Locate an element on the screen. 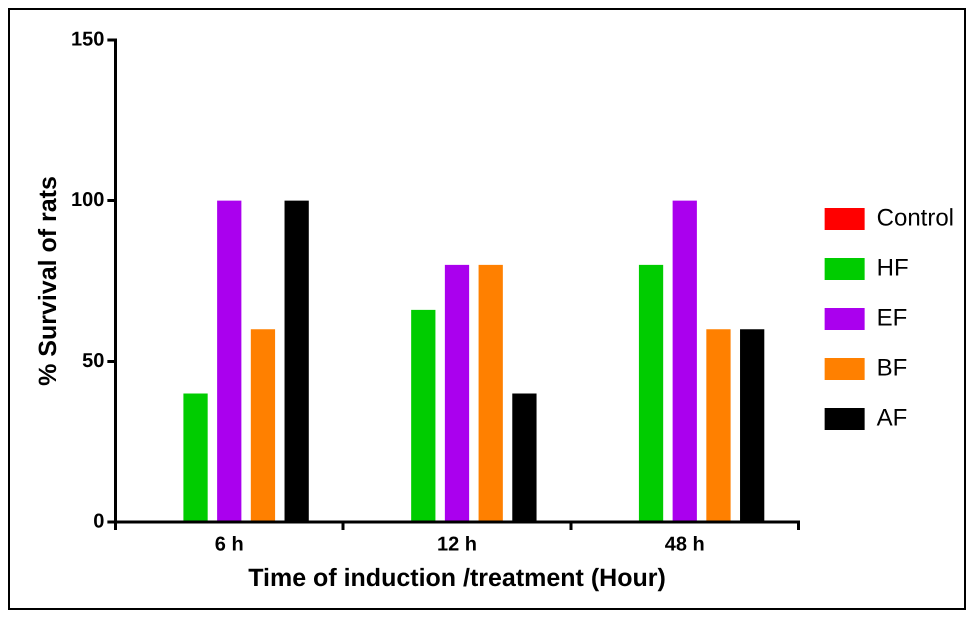  x-tick-label: 6 h is located at coordinates (229, 545).